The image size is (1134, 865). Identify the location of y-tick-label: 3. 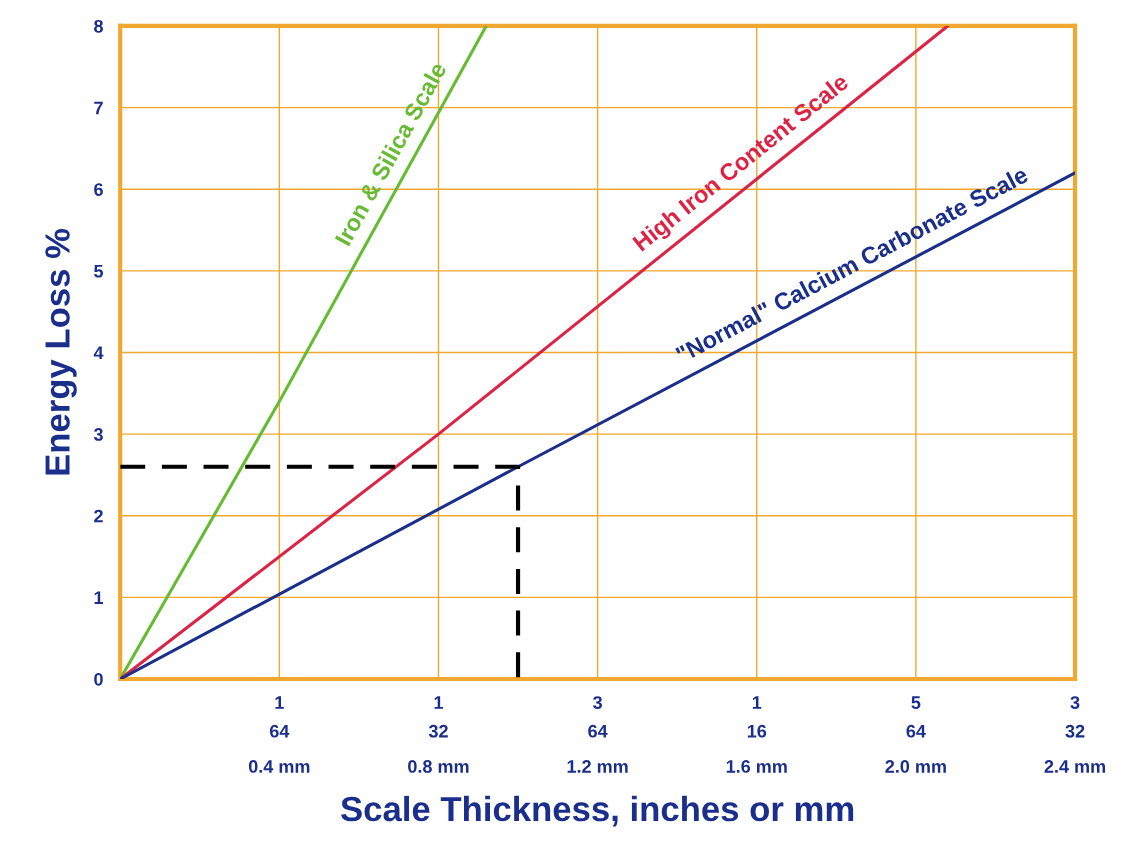
(98, 434).